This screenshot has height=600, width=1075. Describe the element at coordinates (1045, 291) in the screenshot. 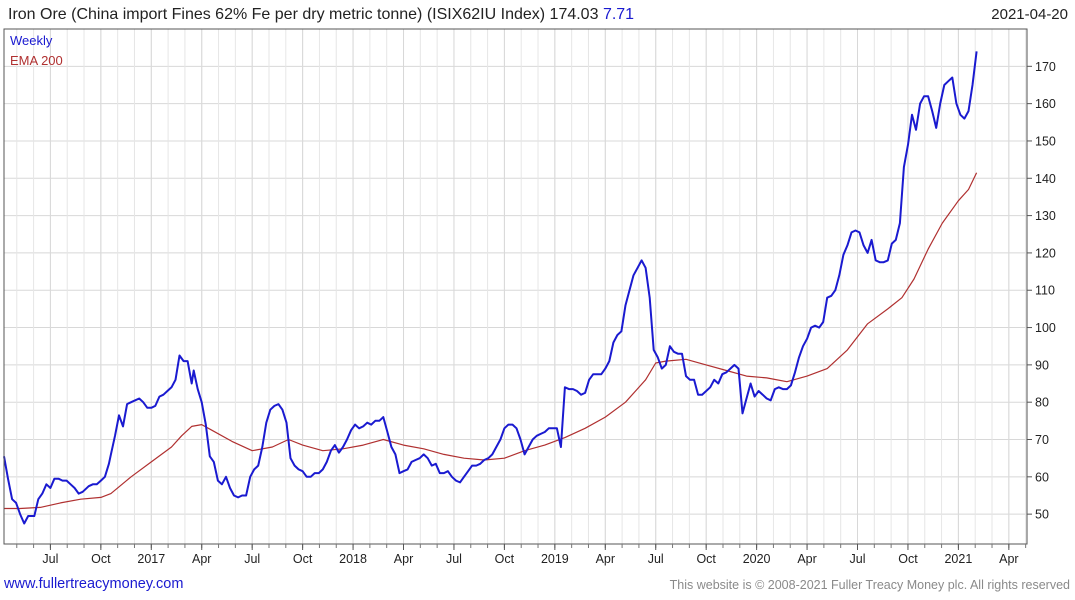

I see `y-tick-label: 110` at that location.